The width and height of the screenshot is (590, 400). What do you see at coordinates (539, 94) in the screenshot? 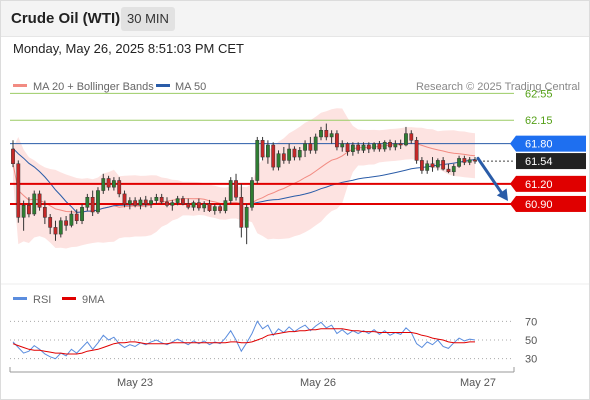
I see `level-label-62-55: 62.55` at bounding box center [539, 94].